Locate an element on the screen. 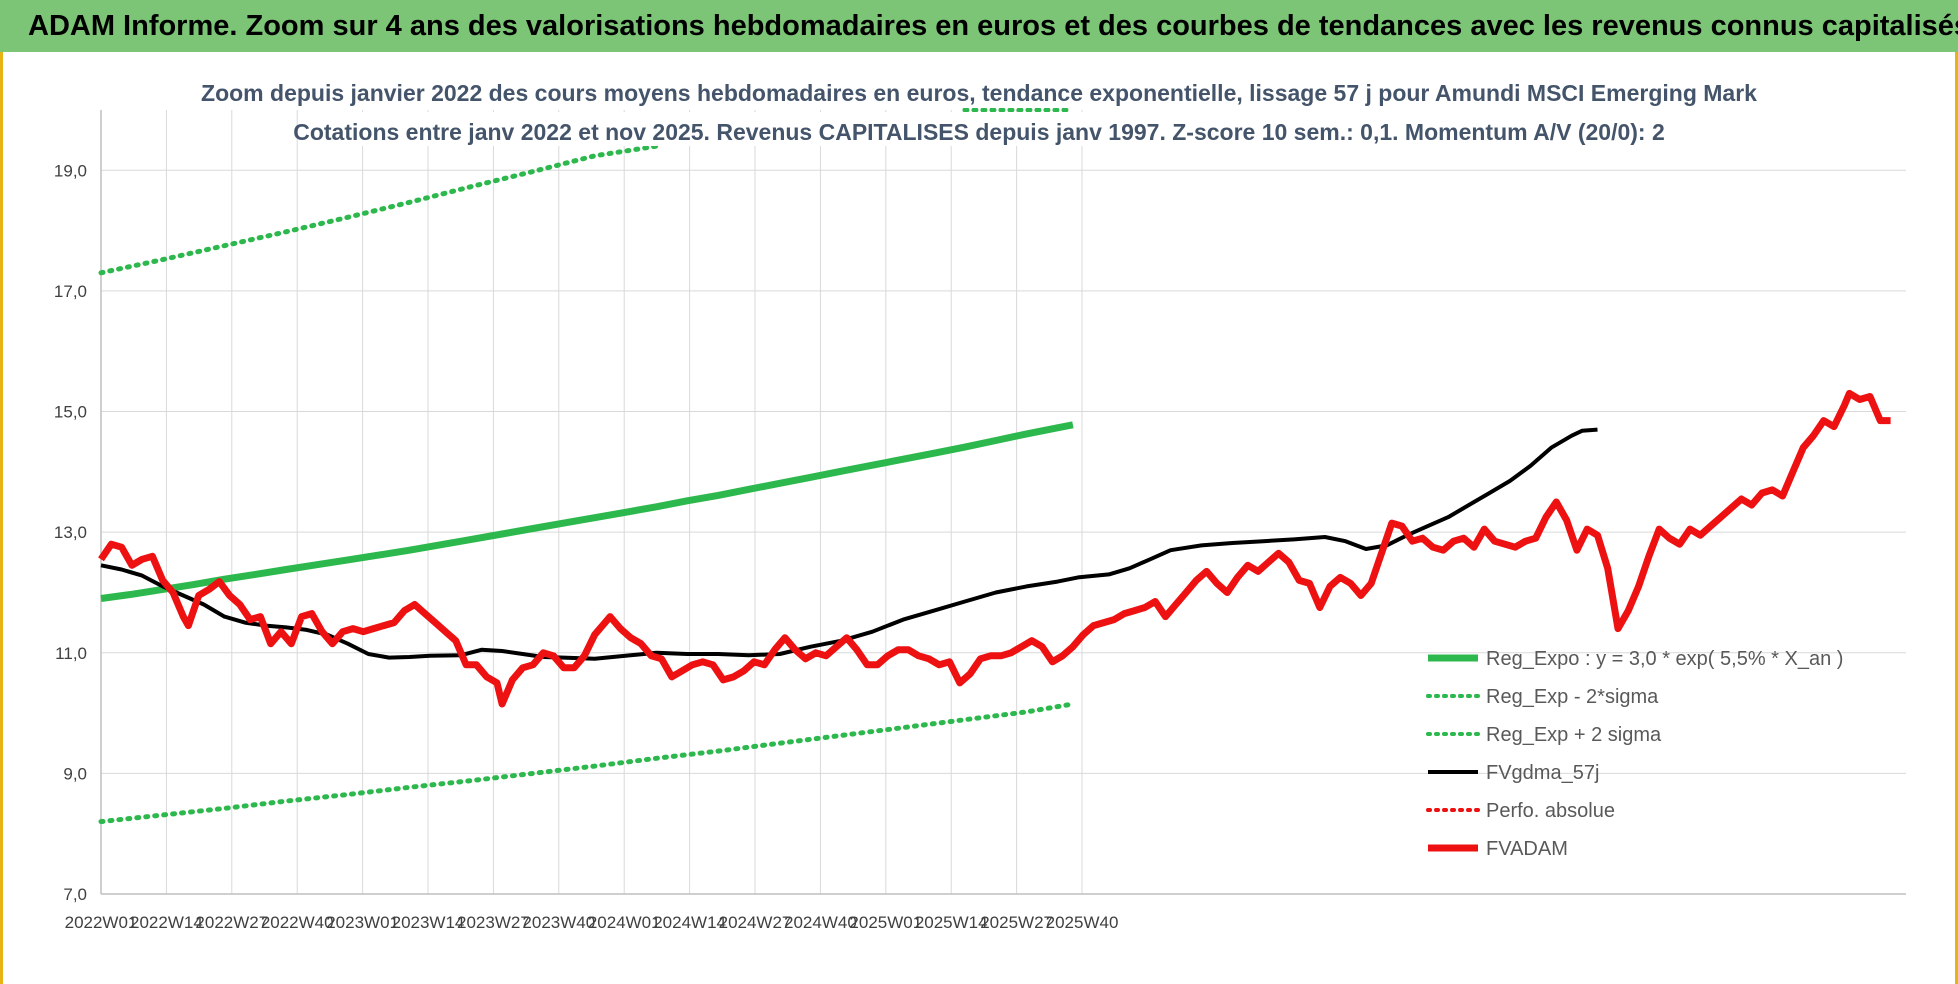 Image resolution: width=1958 pixels, height=984 pixels. y-tick-label: 19,0 is located at coordinates (70, 170).